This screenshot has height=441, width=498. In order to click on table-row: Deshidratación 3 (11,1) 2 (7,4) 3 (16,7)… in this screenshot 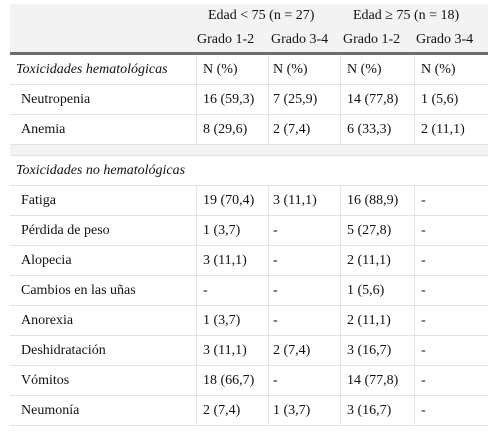, I will do `click(249, 351)`.